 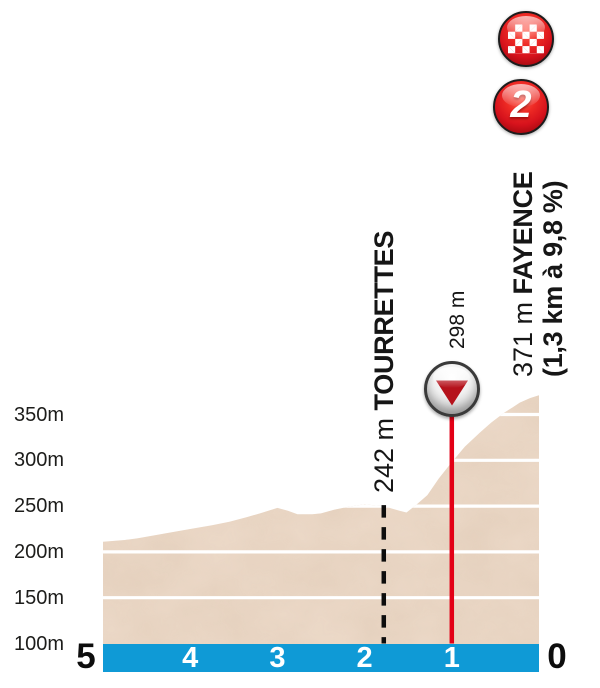 I want to click on y-tick-350m: 350m, so click(x=38, y=414).